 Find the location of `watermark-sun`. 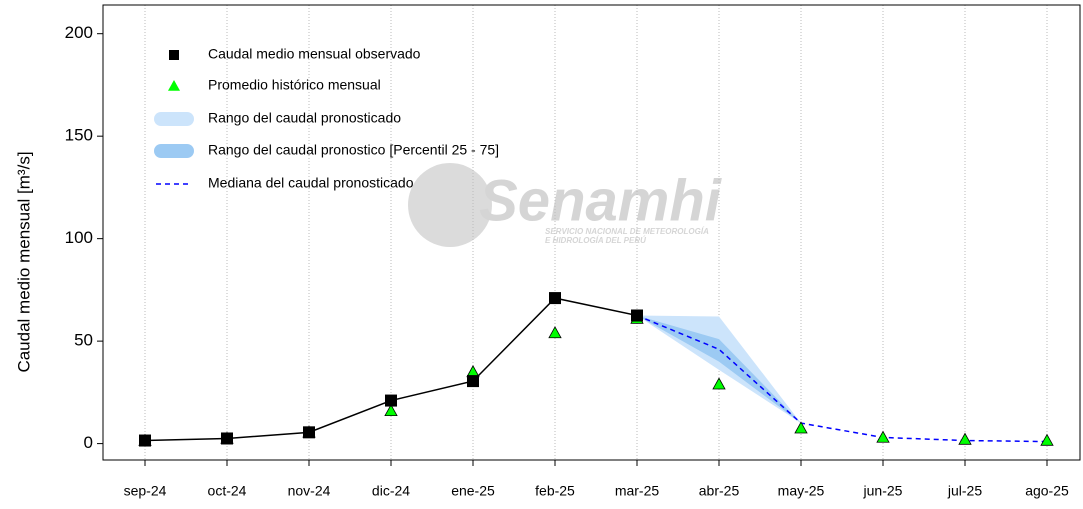

watermark-sun is located at coordinates (450, 205).